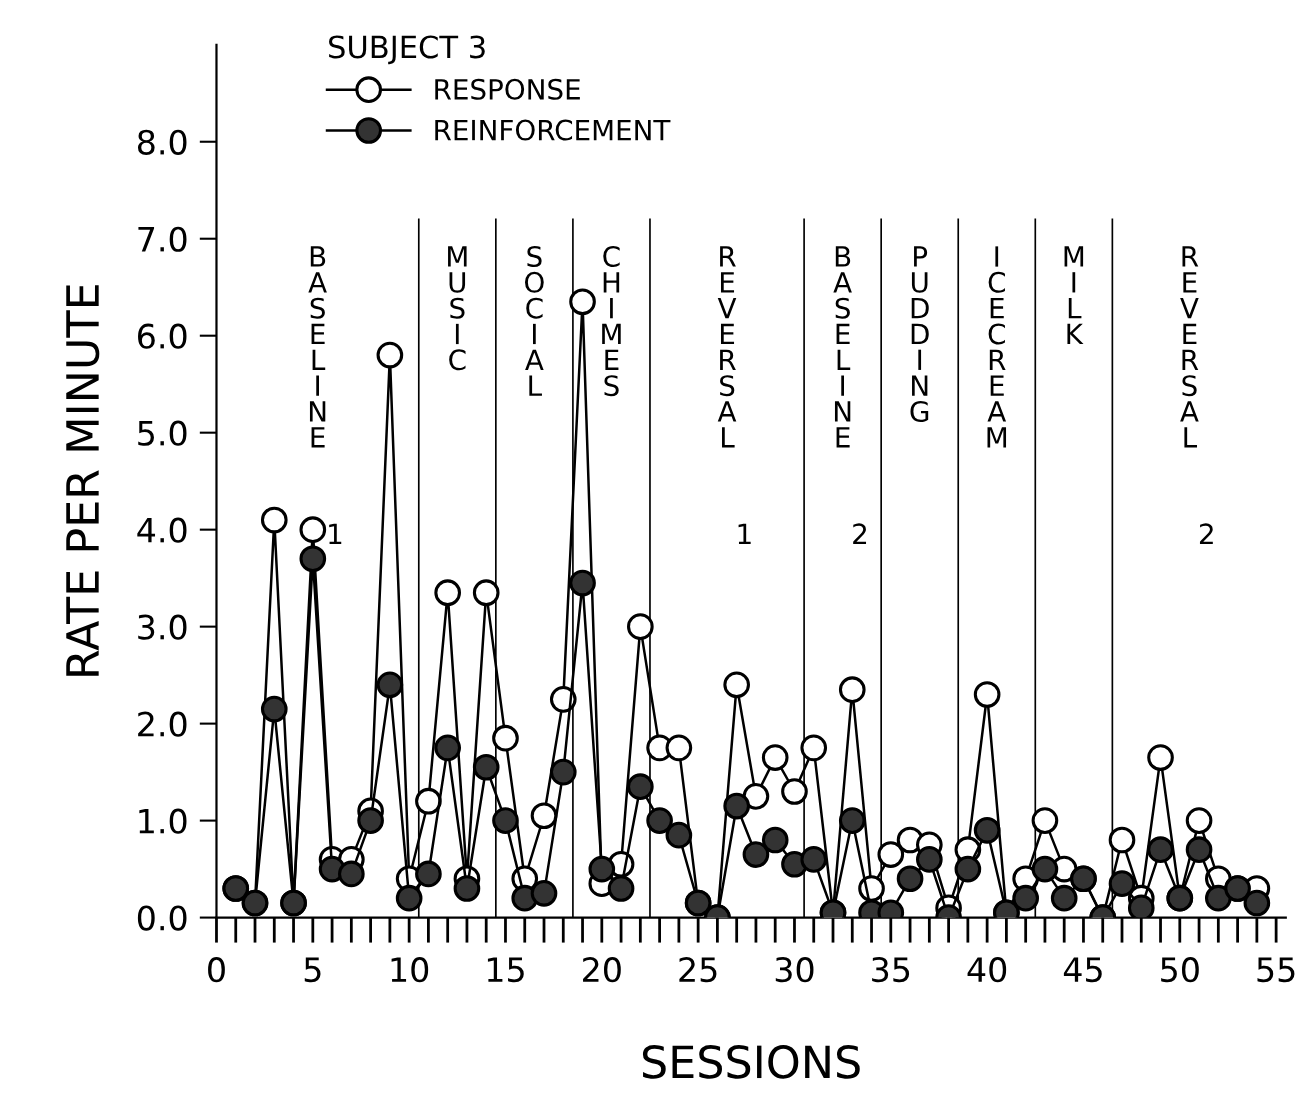 The height and width of the screenshot is (1119, 1312). What do you see at coordinates (1196, 395) in the screenshot?
I see `text: REVERSAL 2` at bounding box center [1196, 395].